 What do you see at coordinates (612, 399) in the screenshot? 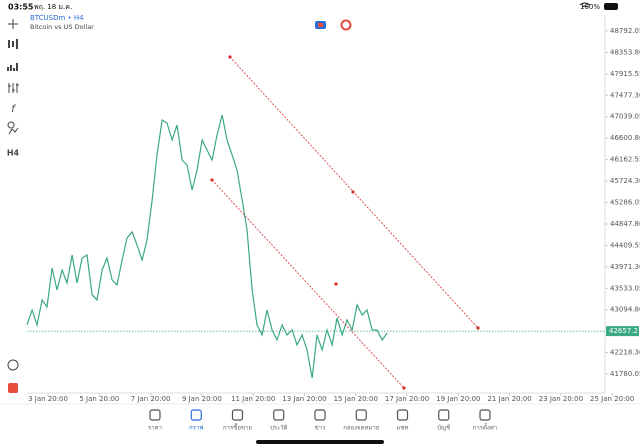
I see `x-tick-label: 25 Jan 20:00` at bounding box center [612, 399].